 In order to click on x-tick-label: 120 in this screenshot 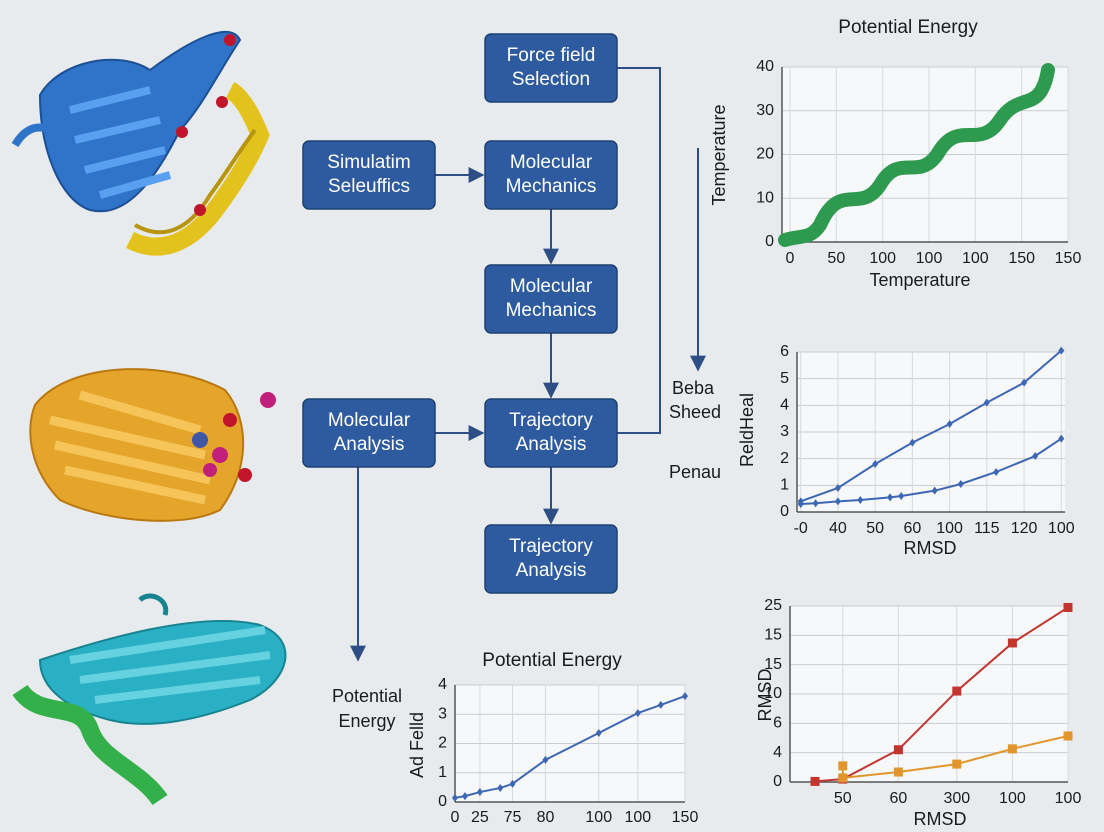, I will do `click(1024, 528)`.